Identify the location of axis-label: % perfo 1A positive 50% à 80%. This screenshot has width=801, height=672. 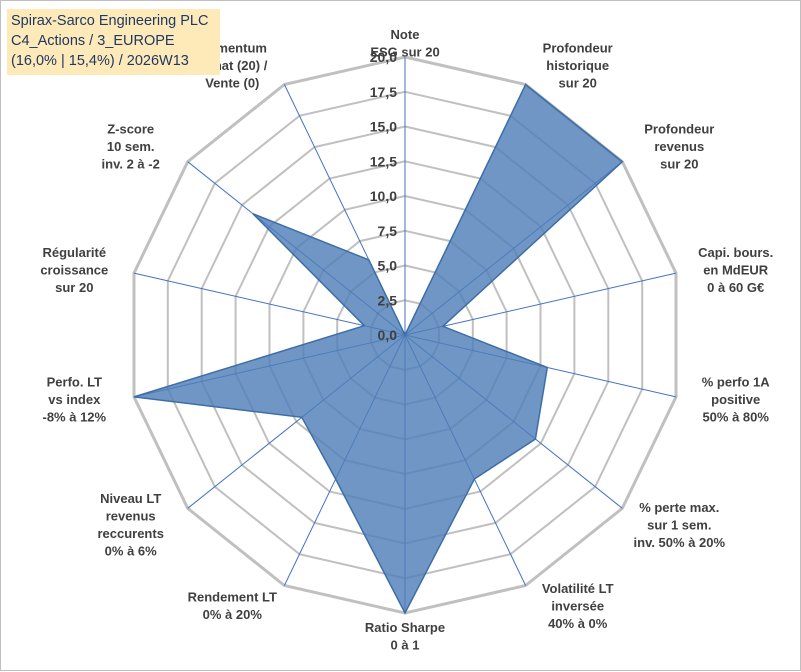
(736, 400).